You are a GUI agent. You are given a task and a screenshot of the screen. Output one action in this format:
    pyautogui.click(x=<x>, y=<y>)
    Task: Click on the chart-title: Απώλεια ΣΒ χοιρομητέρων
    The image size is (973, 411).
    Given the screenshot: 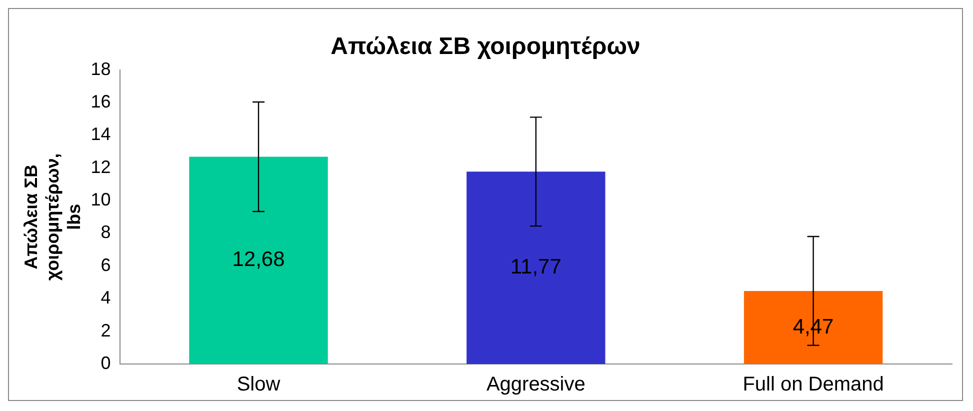 What is the action you would take?
    pyautogui.click(x=485, y=46)
    